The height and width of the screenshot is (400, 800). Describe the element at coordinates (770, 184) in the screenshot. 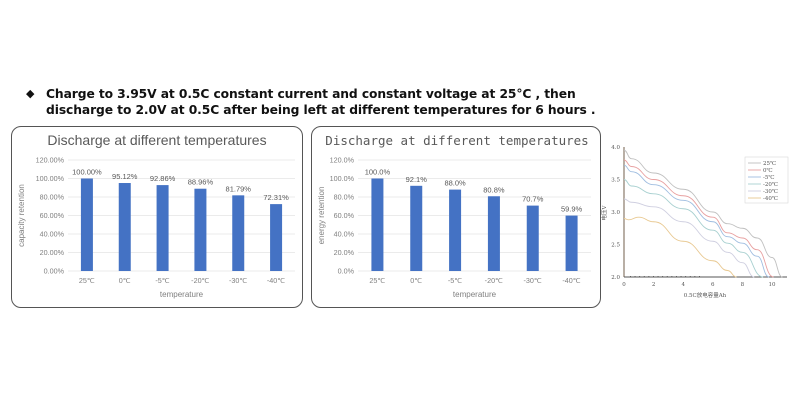

I see `legend-label: -20℃` at that location.